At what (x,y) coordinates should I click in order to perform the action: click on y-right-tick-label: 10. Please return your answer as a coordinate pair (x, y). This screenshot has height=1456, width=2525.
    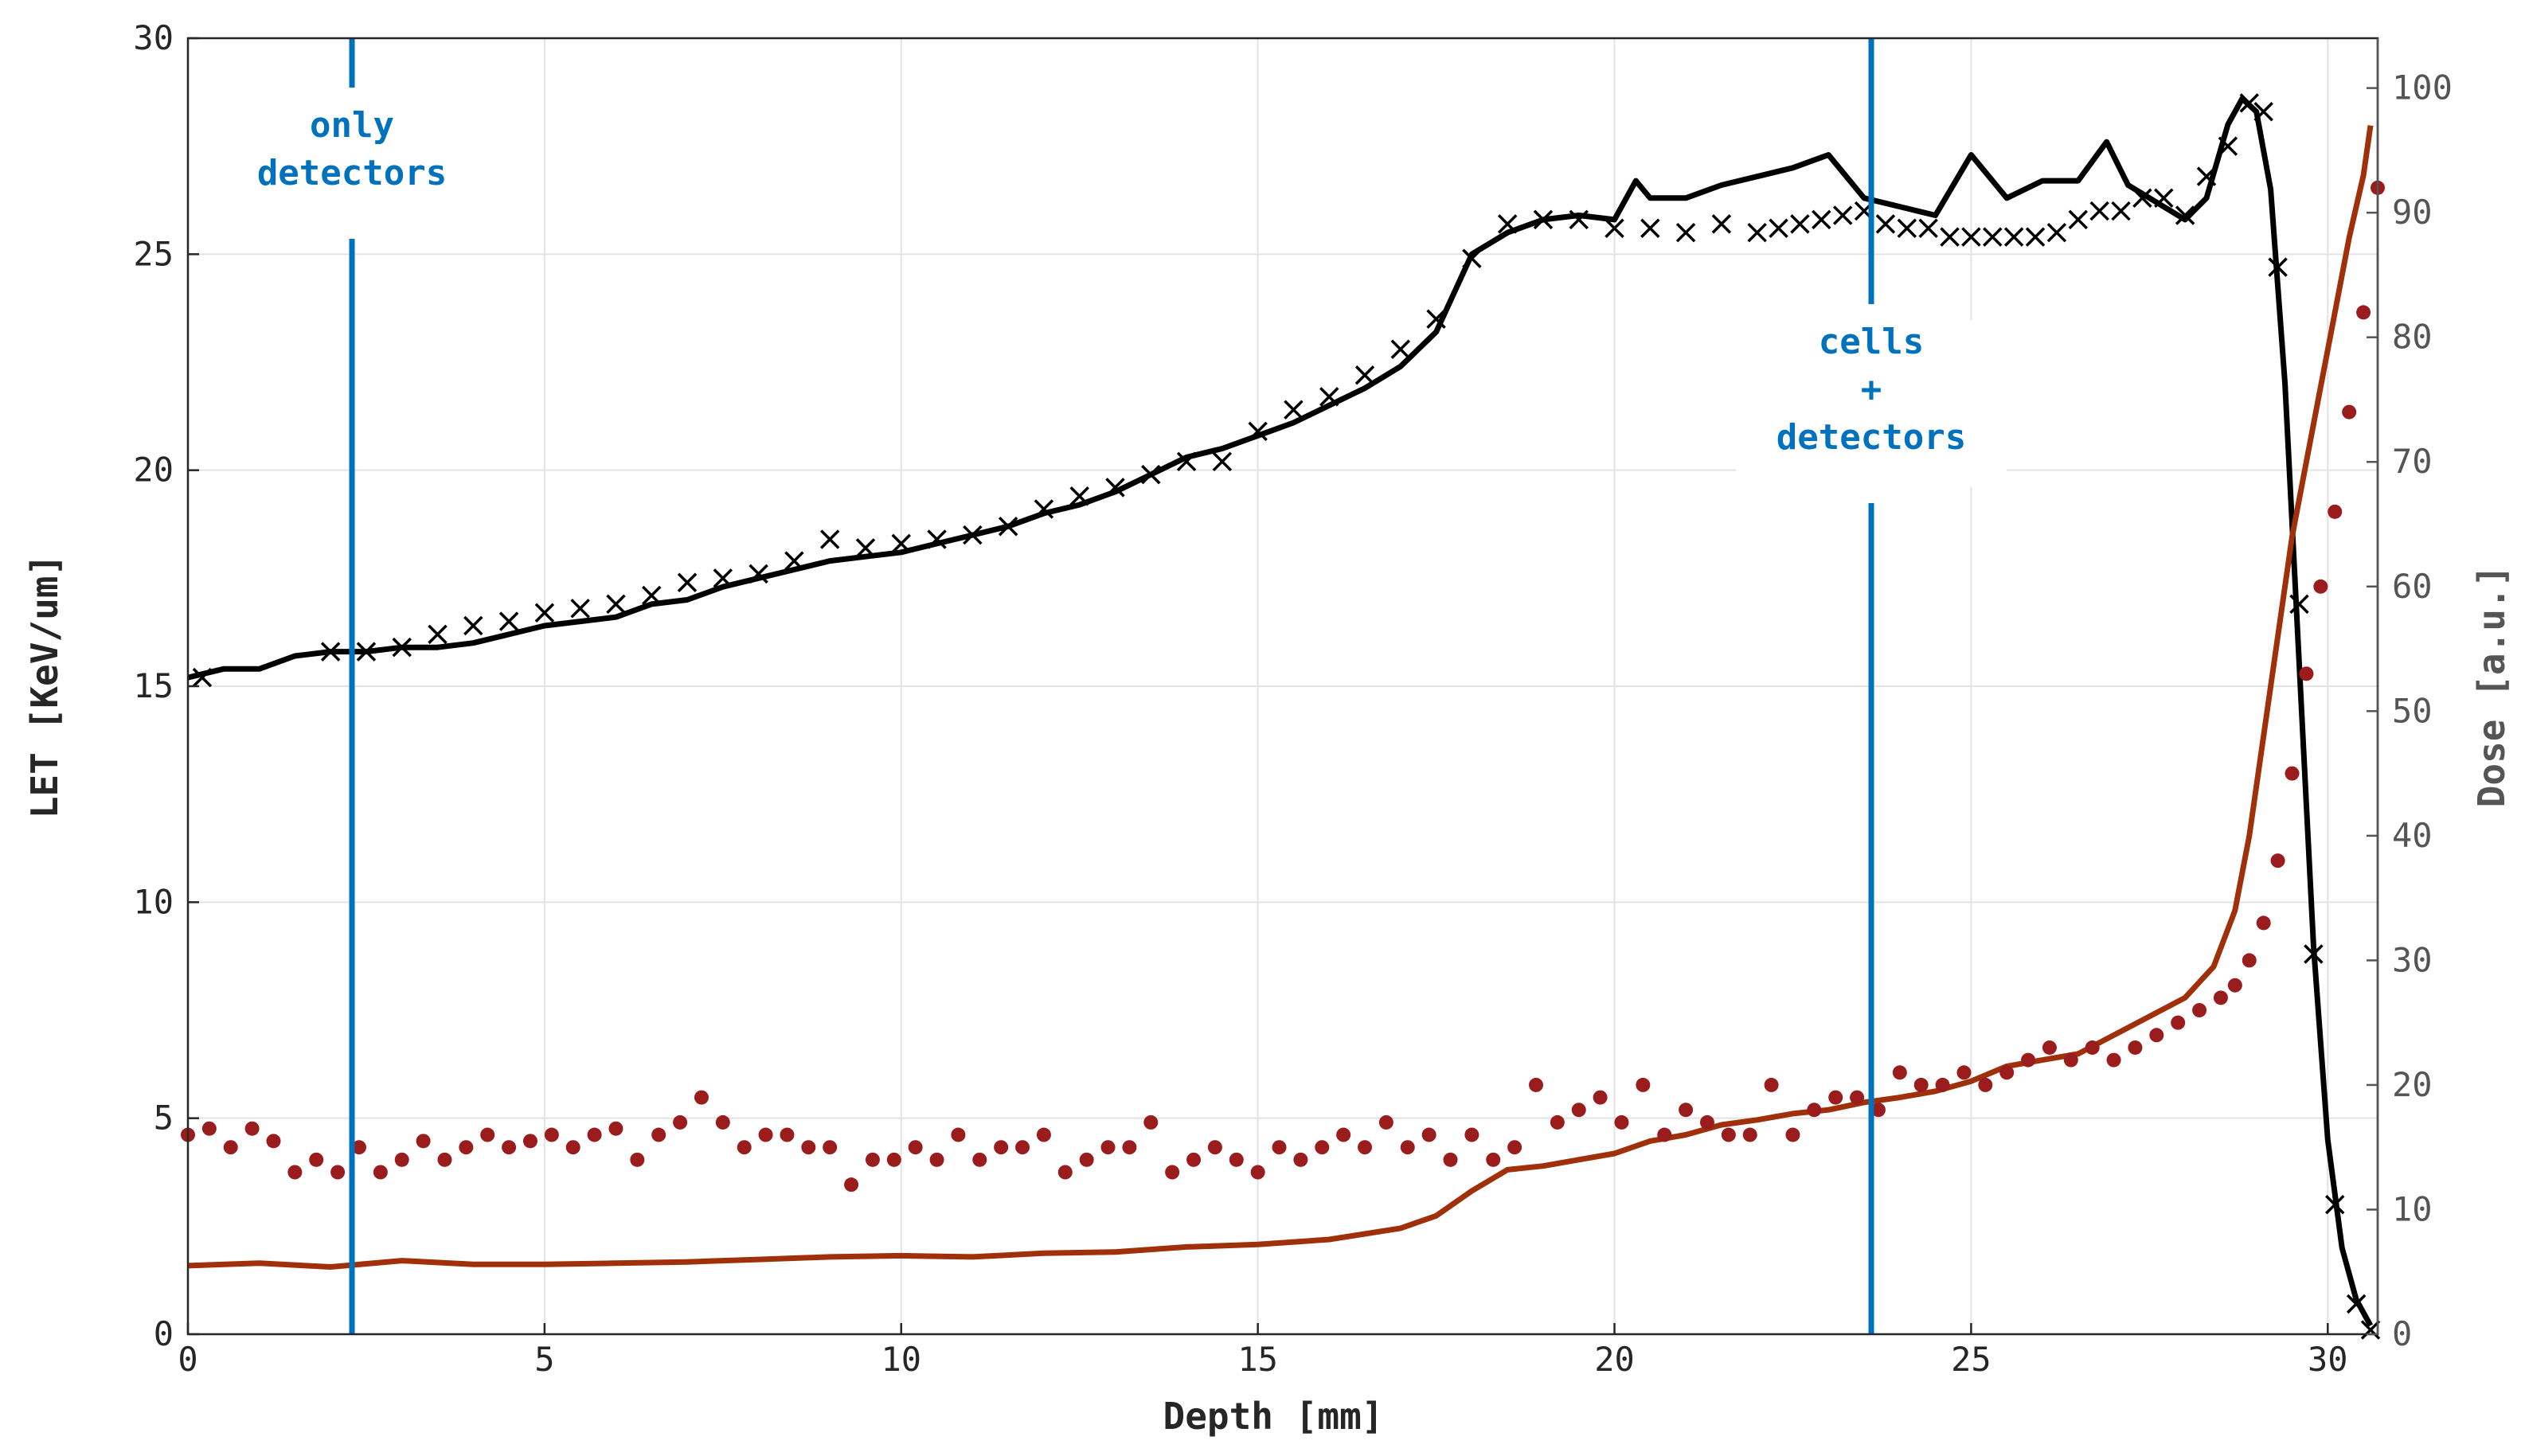
    Looking at the image, I should click on (2413, 1208).